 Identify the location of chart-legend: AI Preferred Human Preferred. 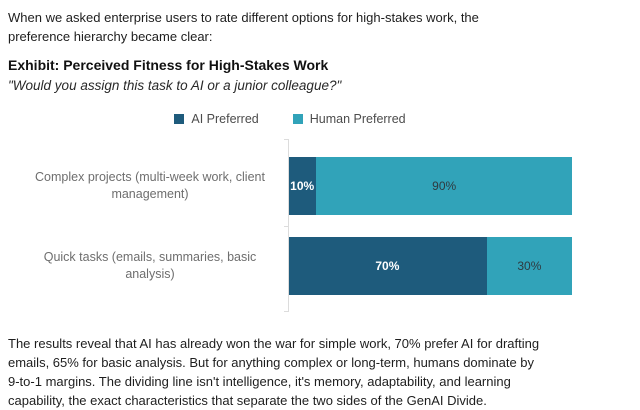
(290, 119).